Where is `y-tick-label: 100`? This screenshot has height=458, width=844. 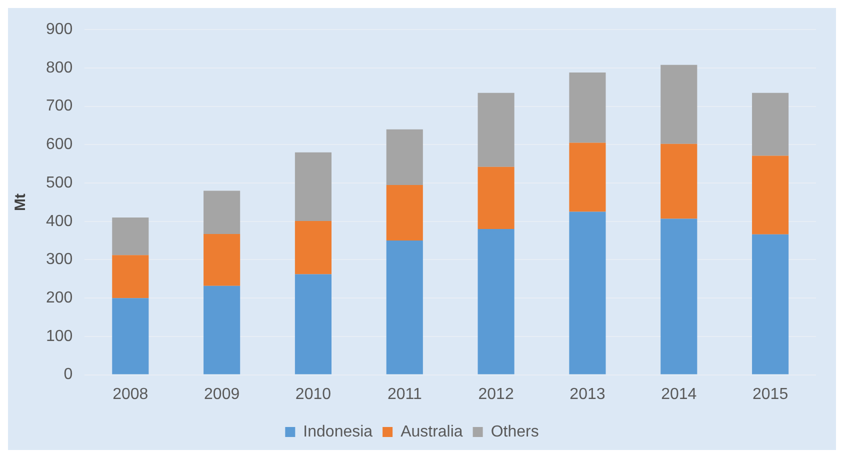
y-tick-label: 100 is located at coordinates (59, 336).